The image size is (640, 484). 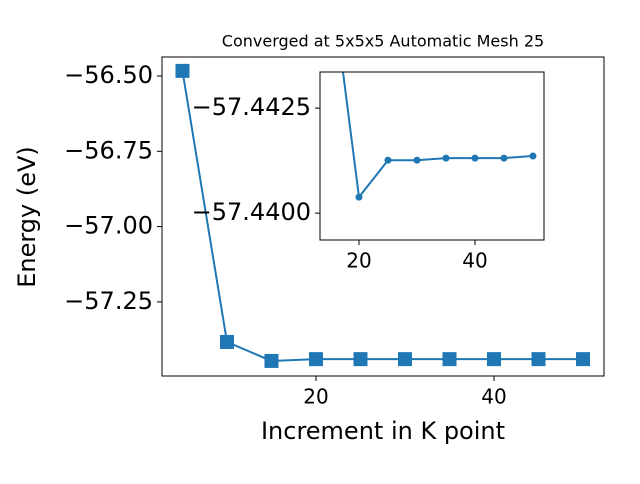 I want to click on plot-frame, so click(x=432, y=156).